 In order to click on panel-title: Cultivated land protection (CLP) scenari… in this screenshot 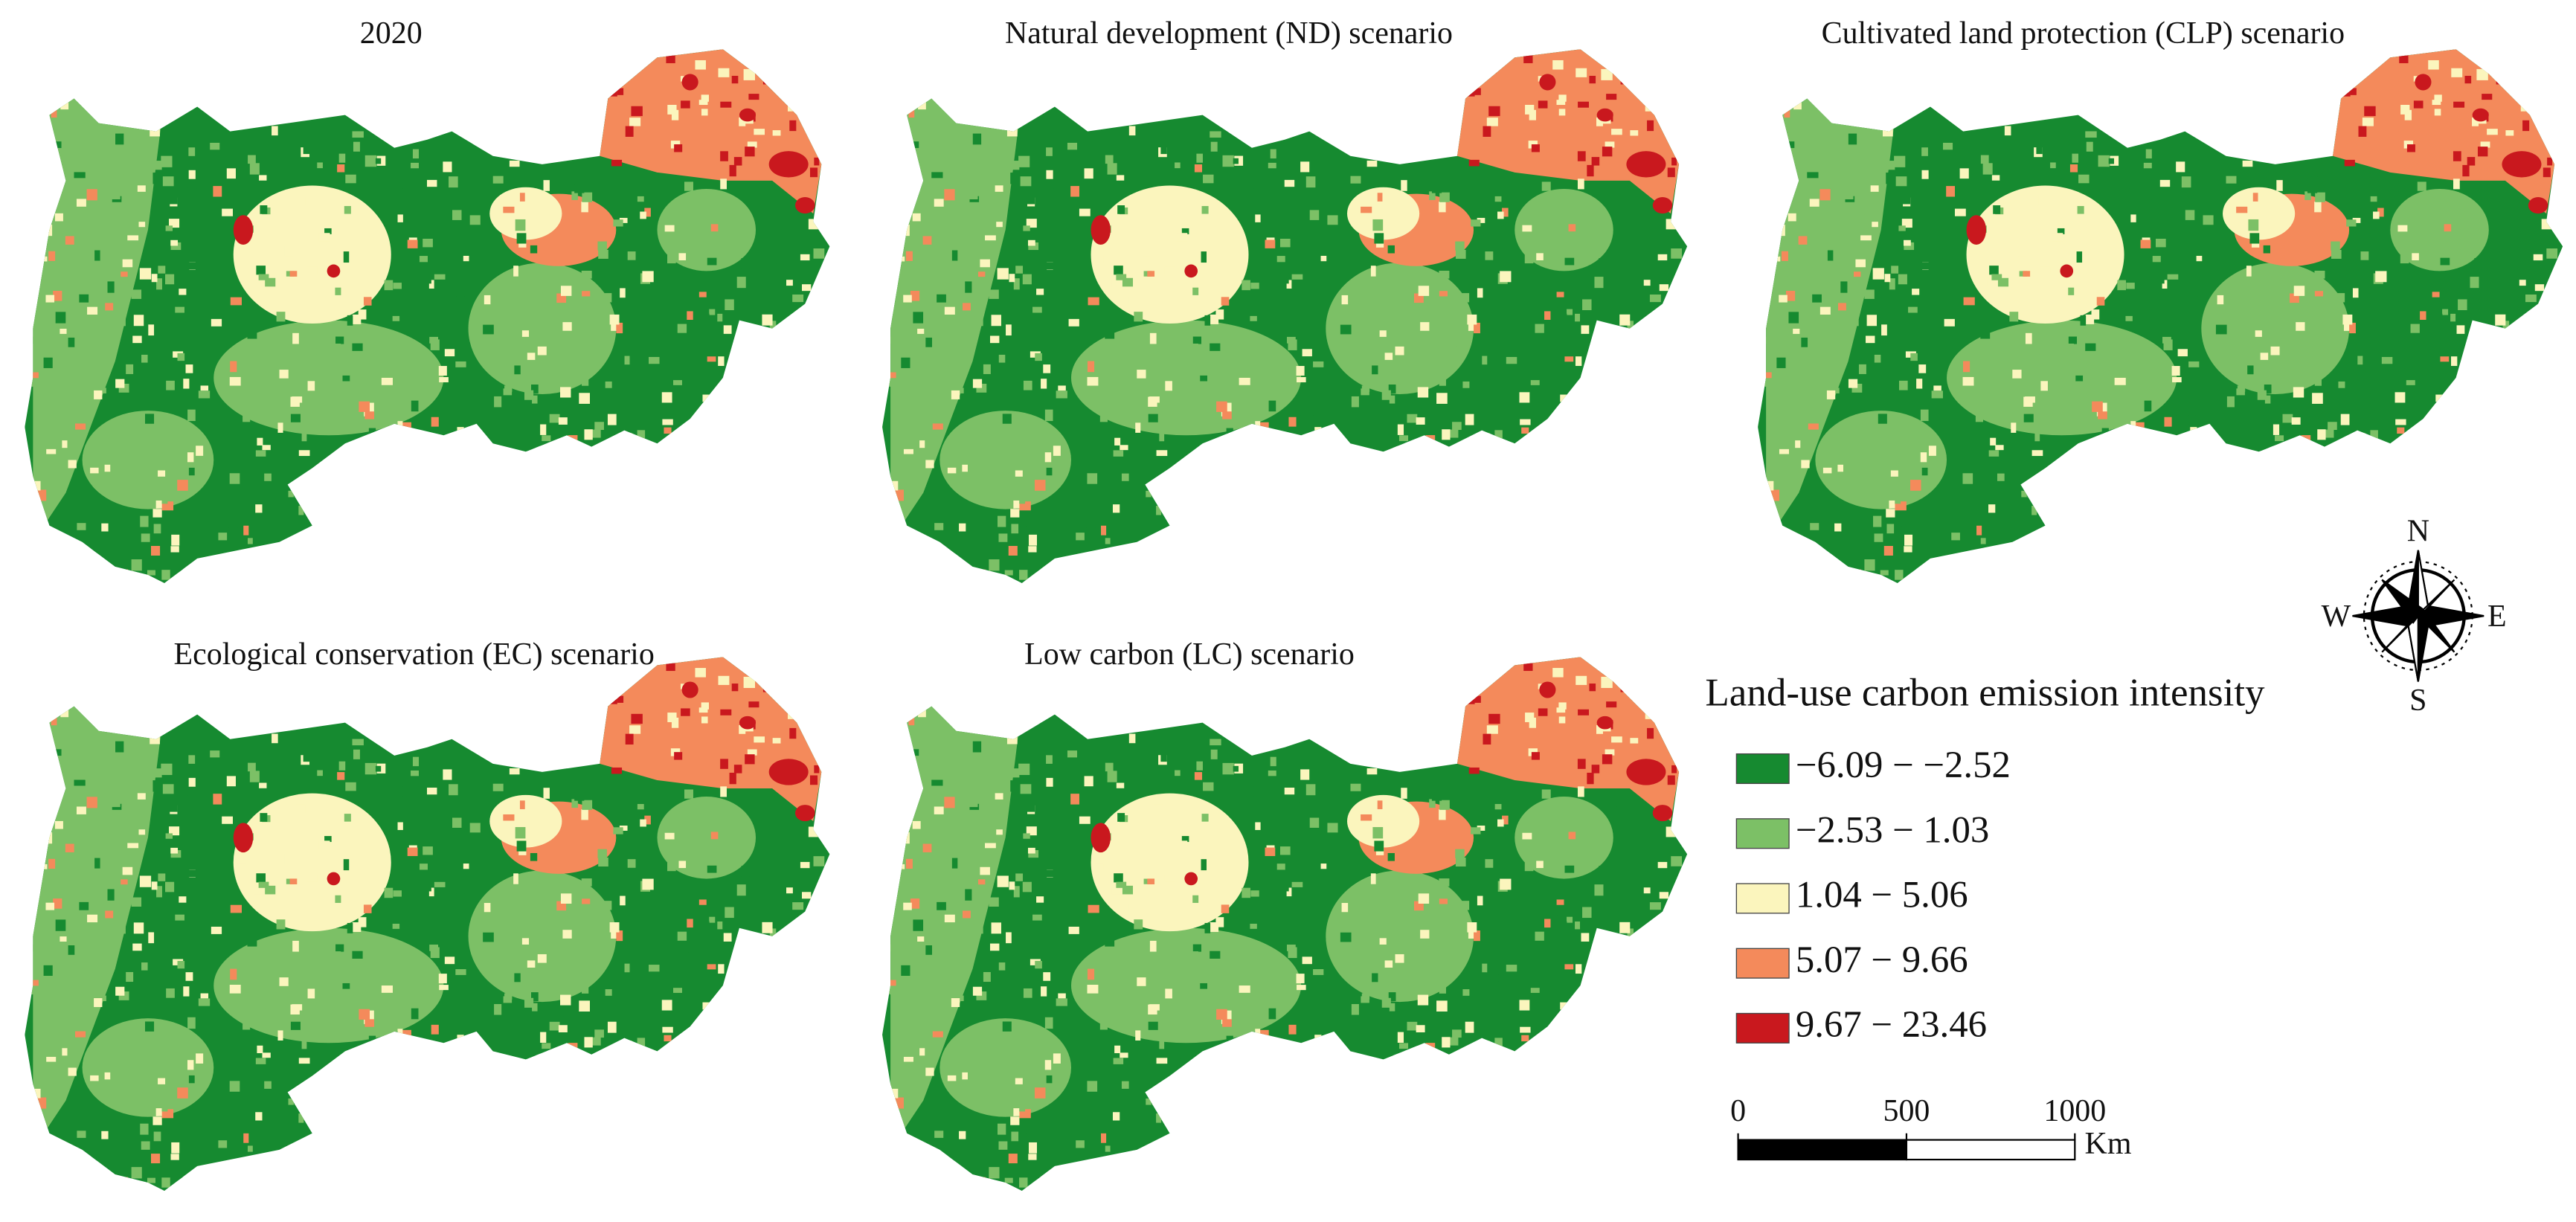, I will do `click(2083, 33)`.